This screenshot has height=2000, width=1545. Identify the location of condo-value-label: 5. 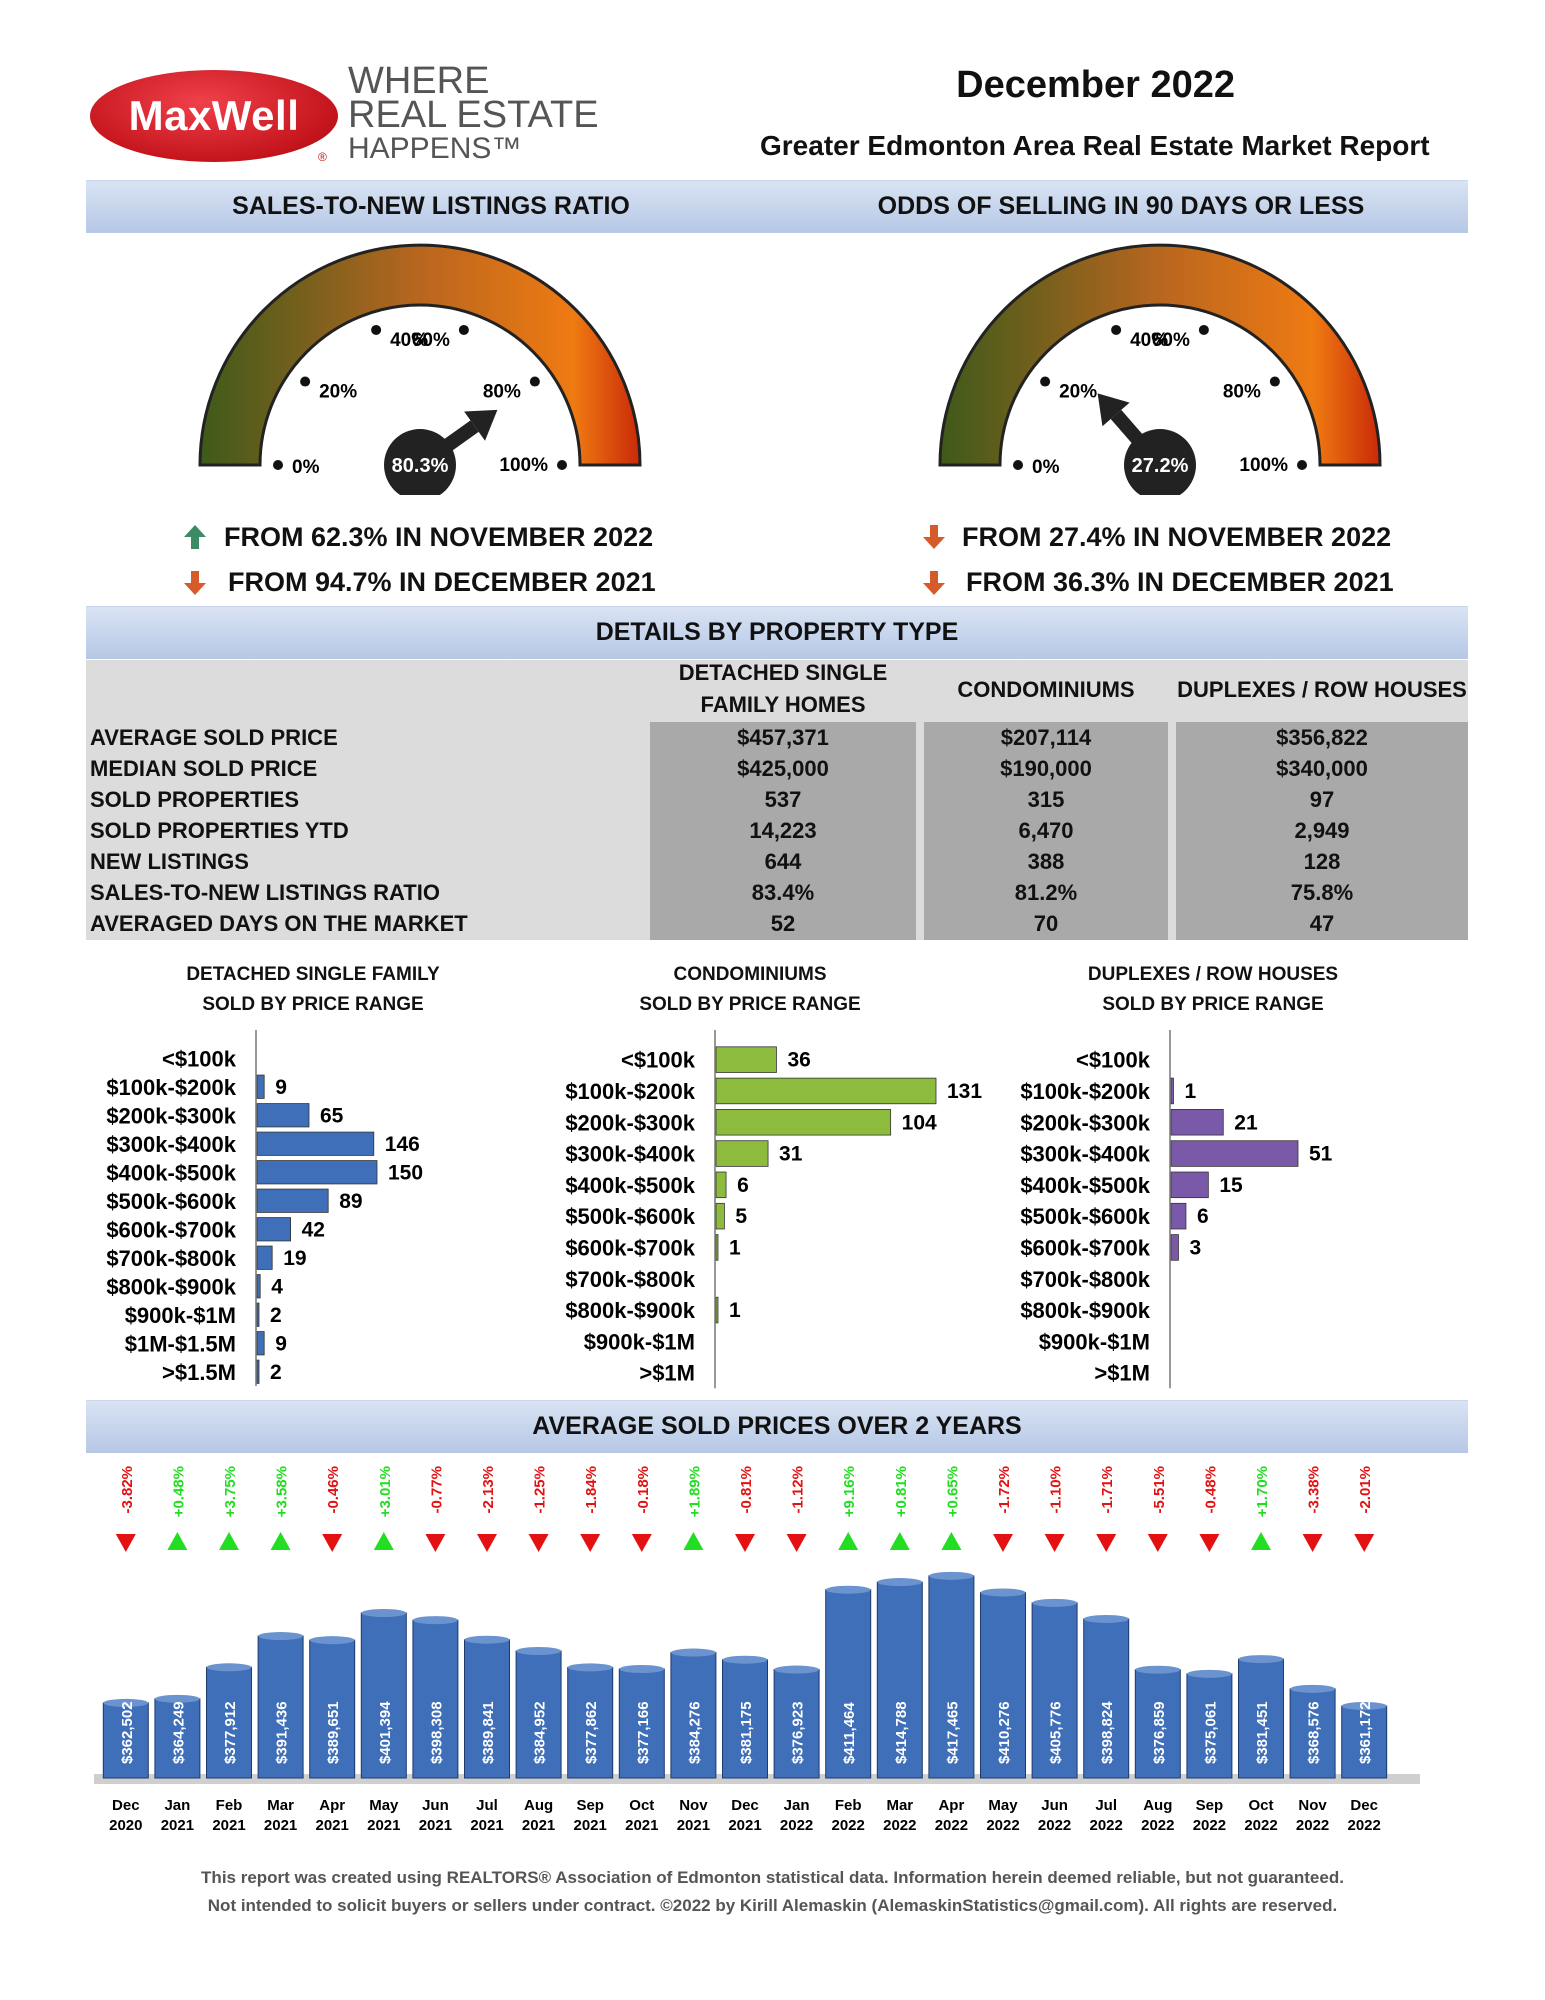
(741, 1216).